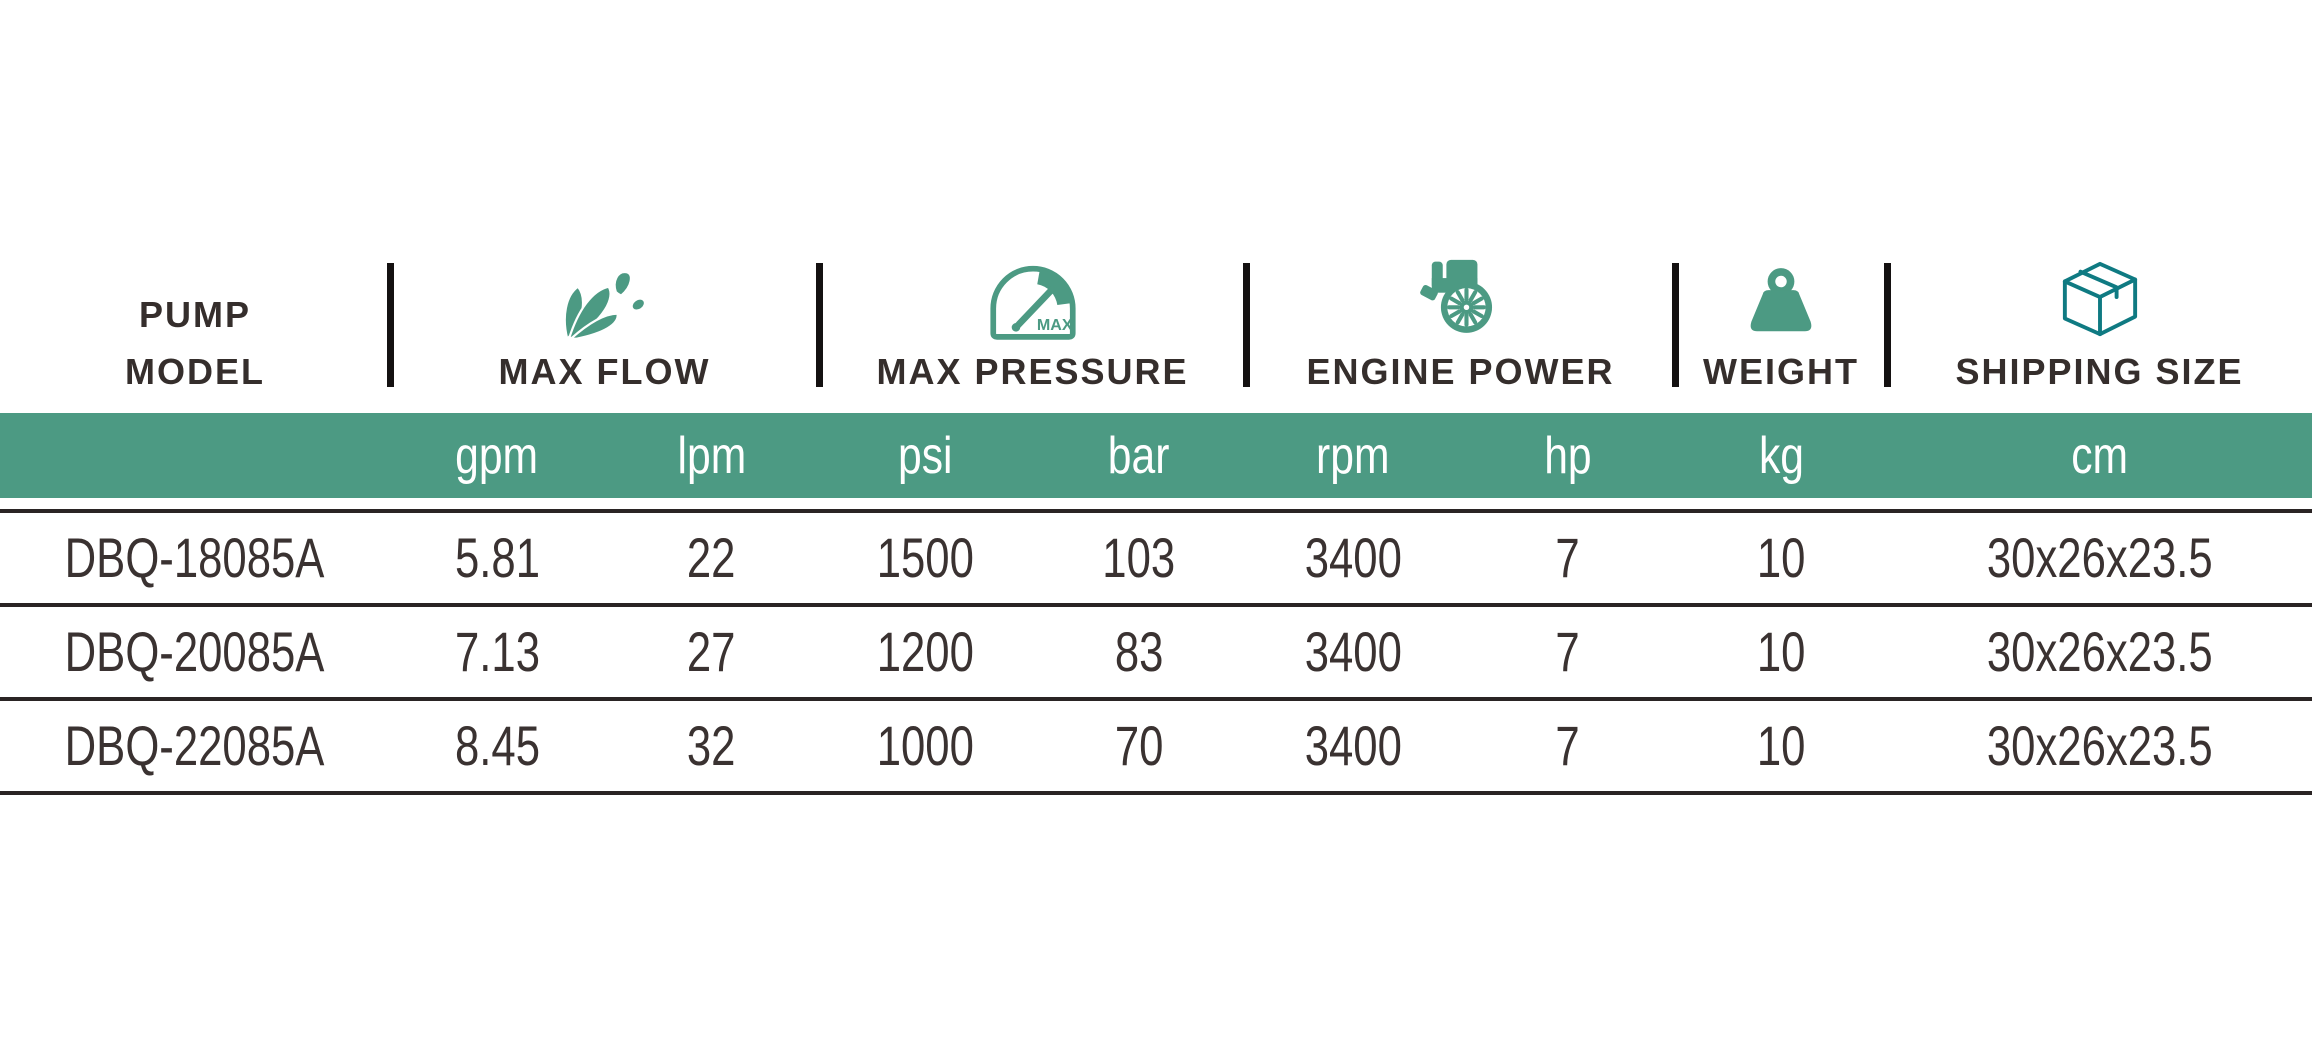  Describe the element at coordinates (1460, 371) in the screenshot. I see `engine-power-label: ENGINE POWER` at that location.